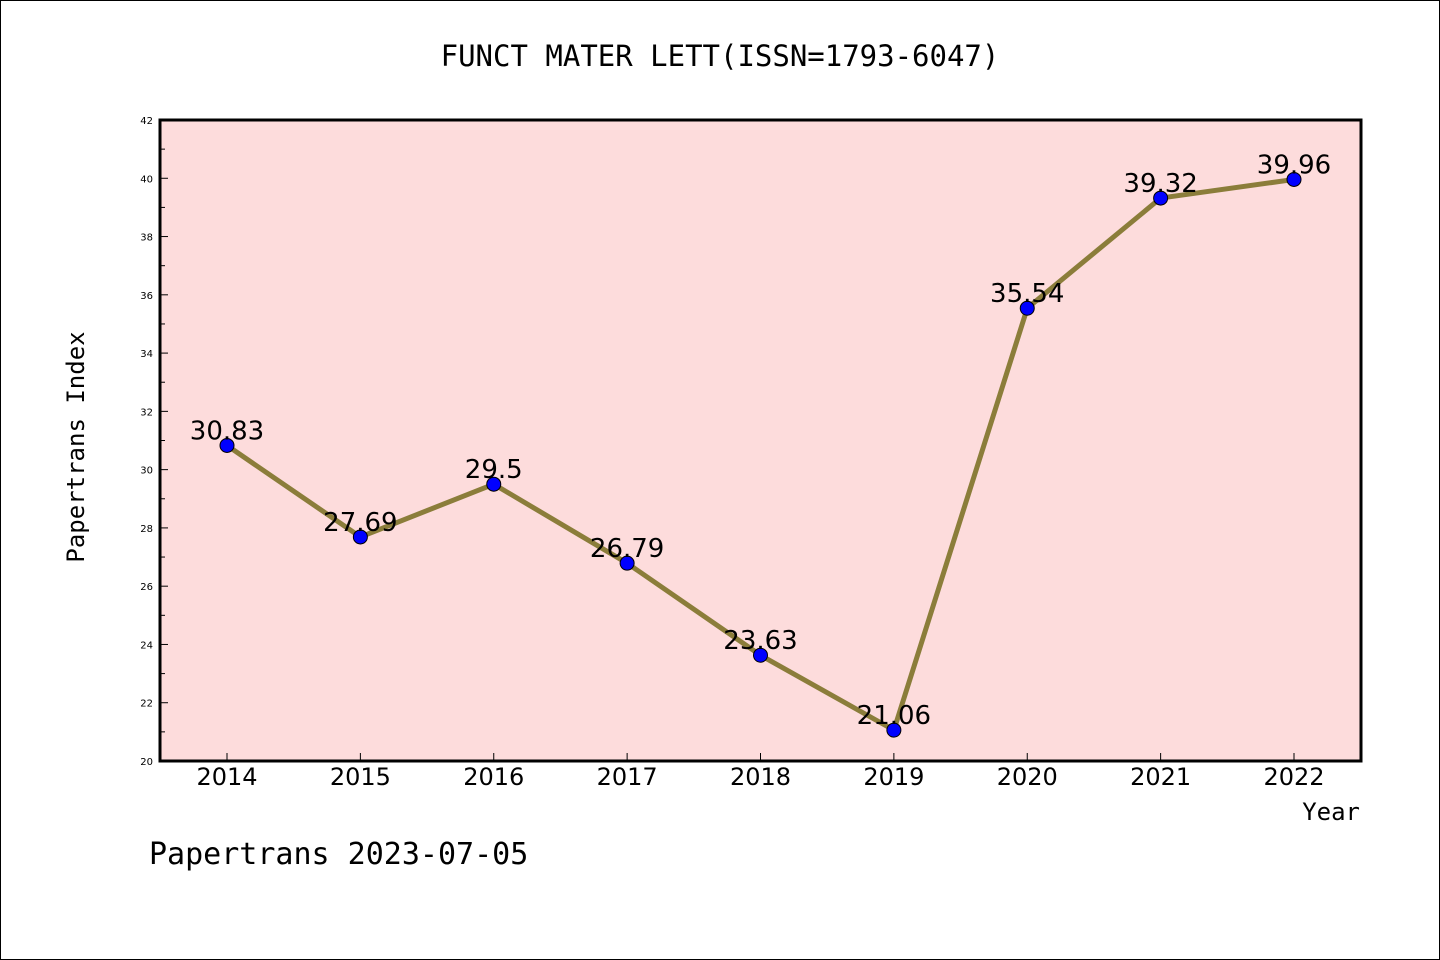  What do you see at coordinates (227, 431) in the screenshot?
I see `data-label: 30.83` at bounding box center [227, 431].